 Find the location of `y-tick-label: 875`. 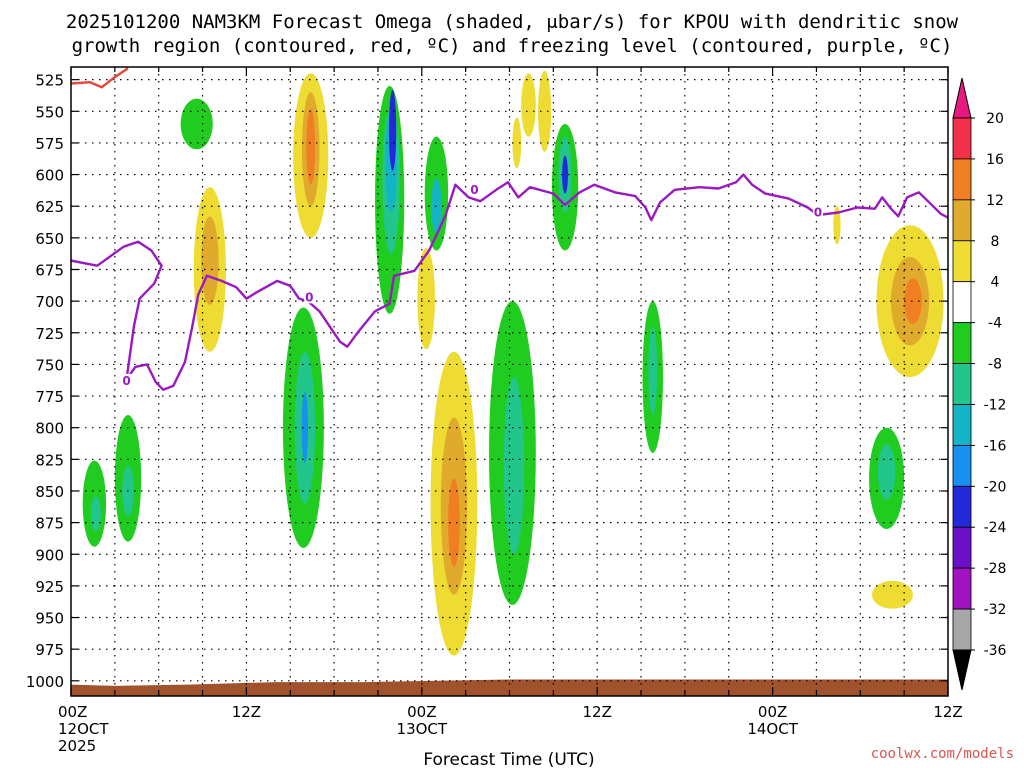

y-tick-label: 875 is located at coordinates (49, 524).